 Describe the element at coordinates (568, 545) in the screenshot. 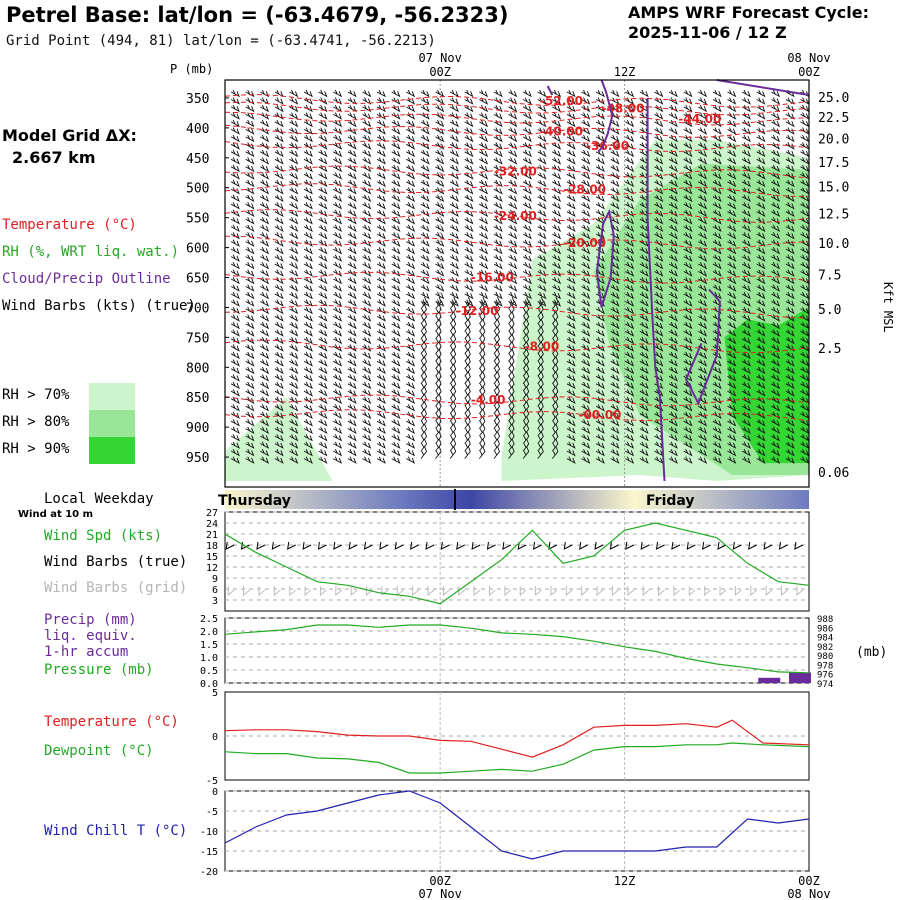

I see `wind-barb-true` at that location.